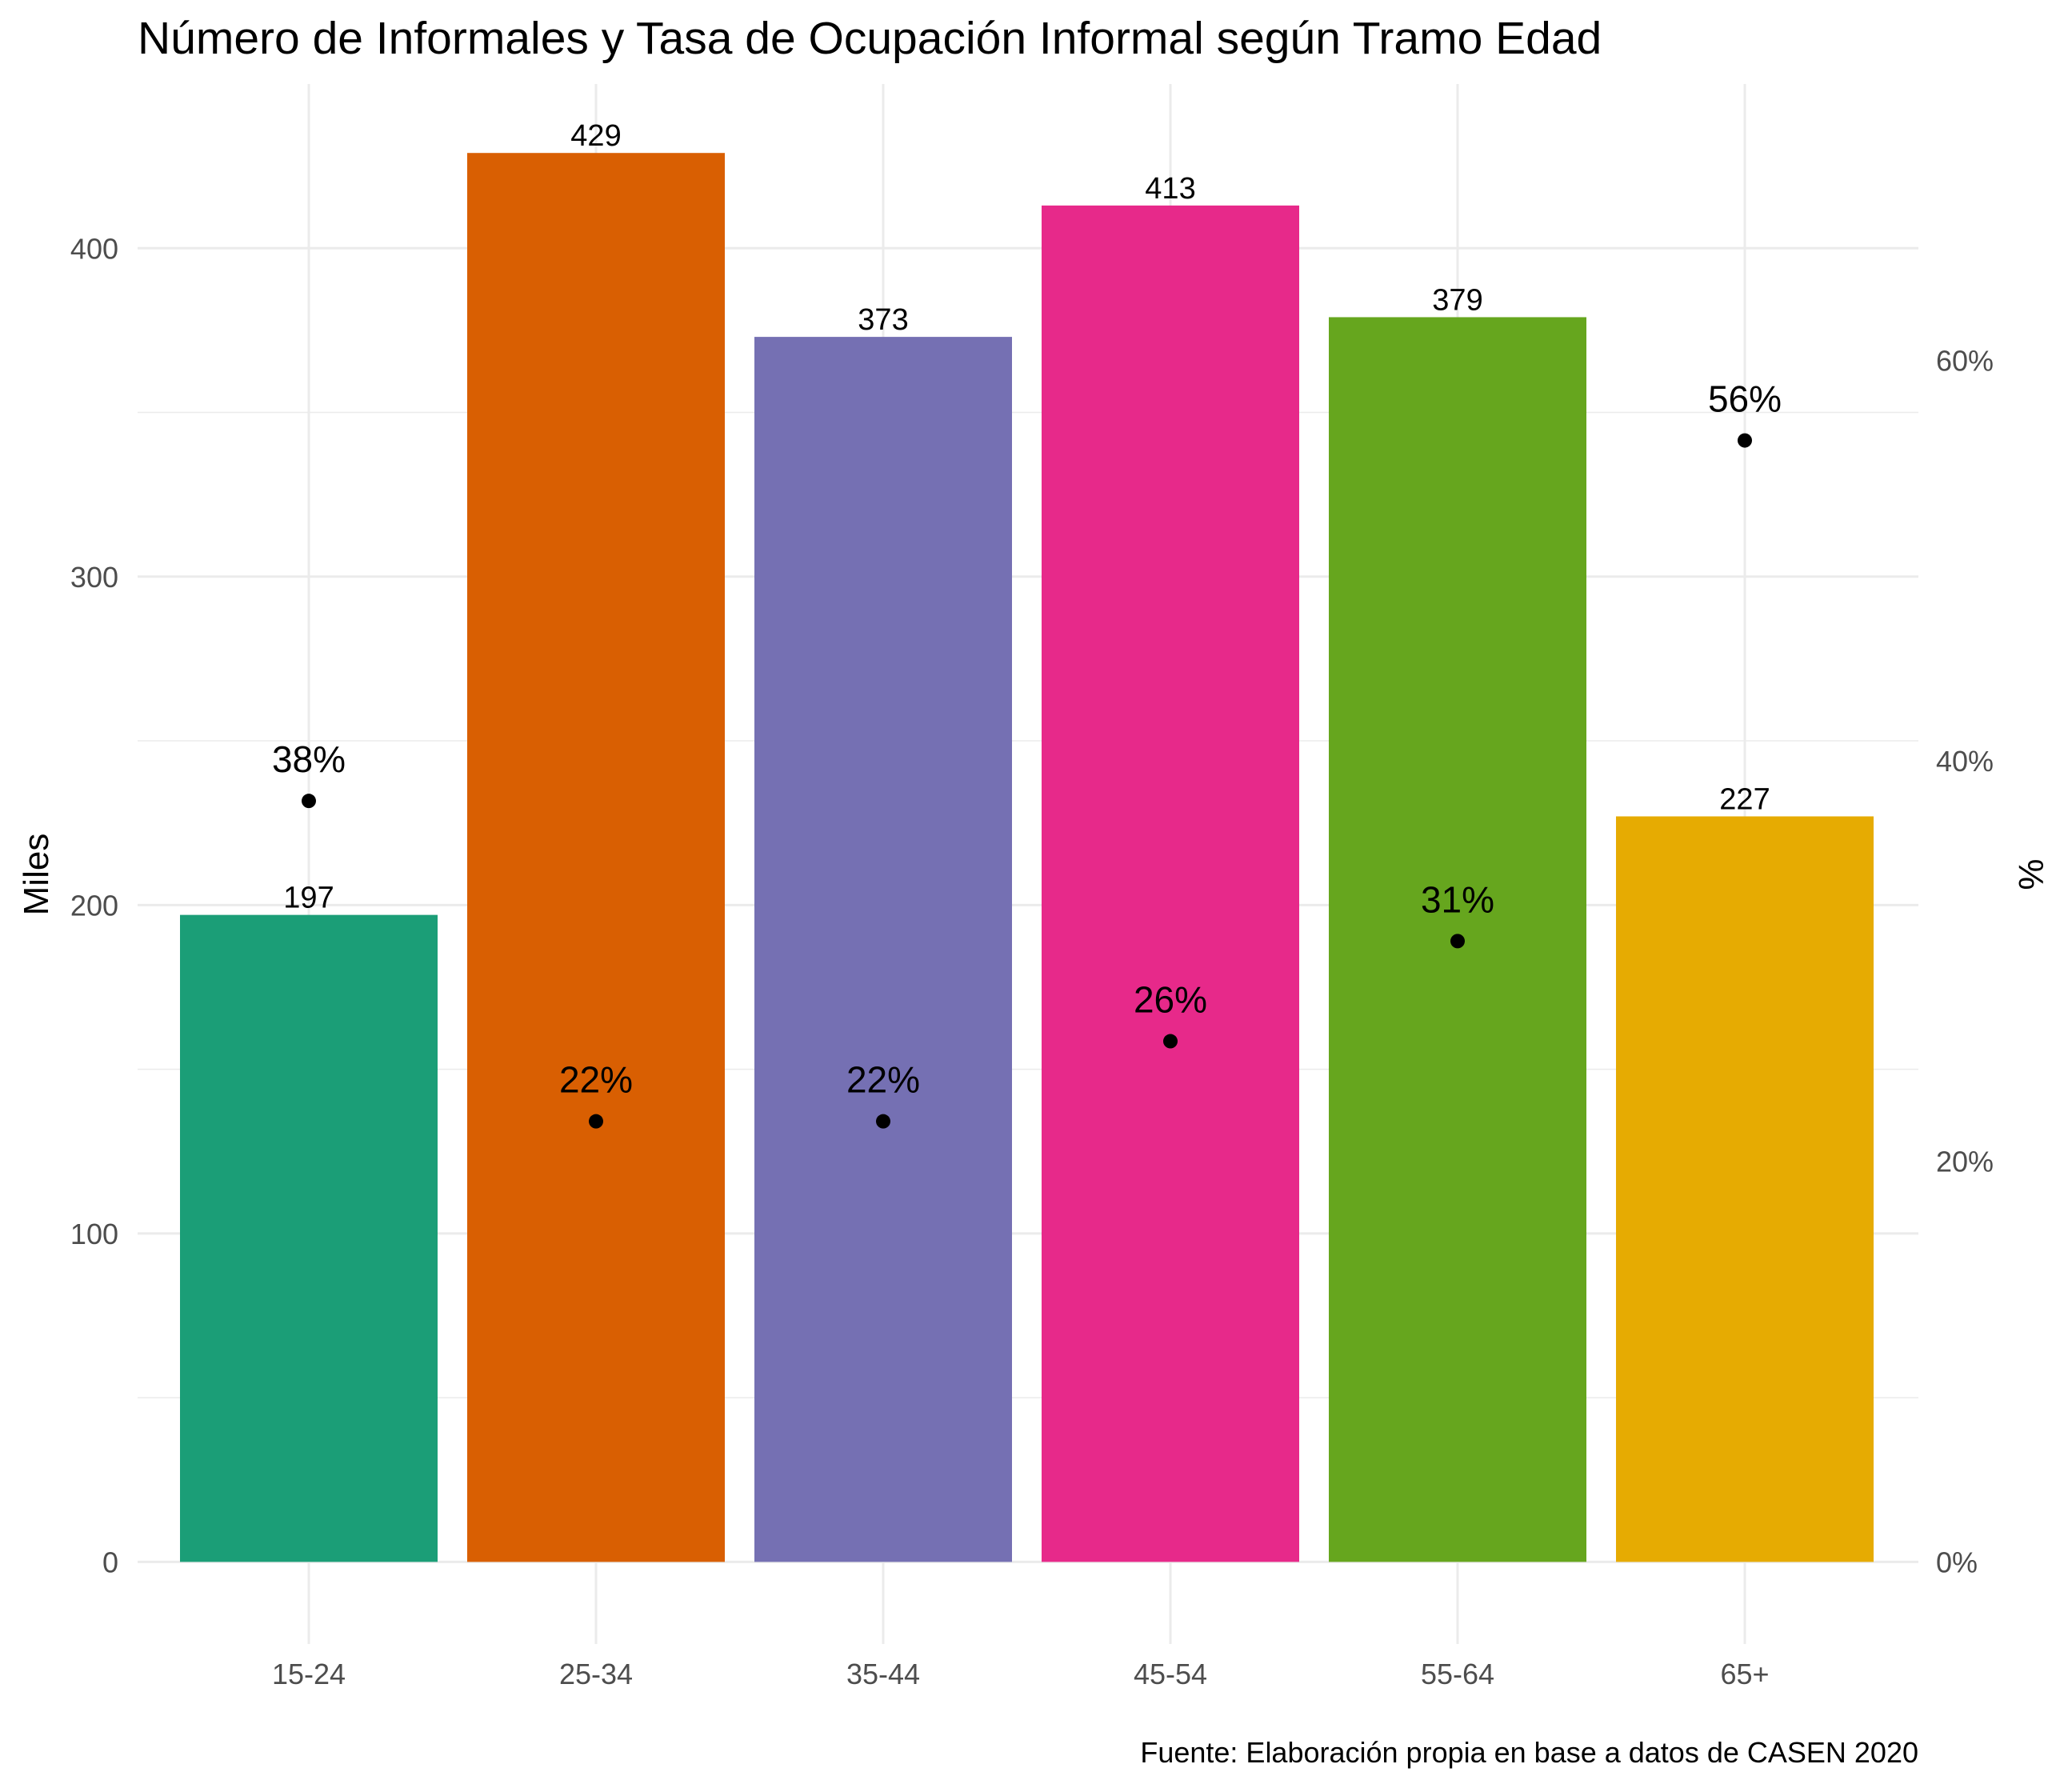 The height and width of the screenshot is (1792, 2048). Describe the element at coordinates (94, 248) in the screenshot. I see `y-tick-label: 400` at that location.